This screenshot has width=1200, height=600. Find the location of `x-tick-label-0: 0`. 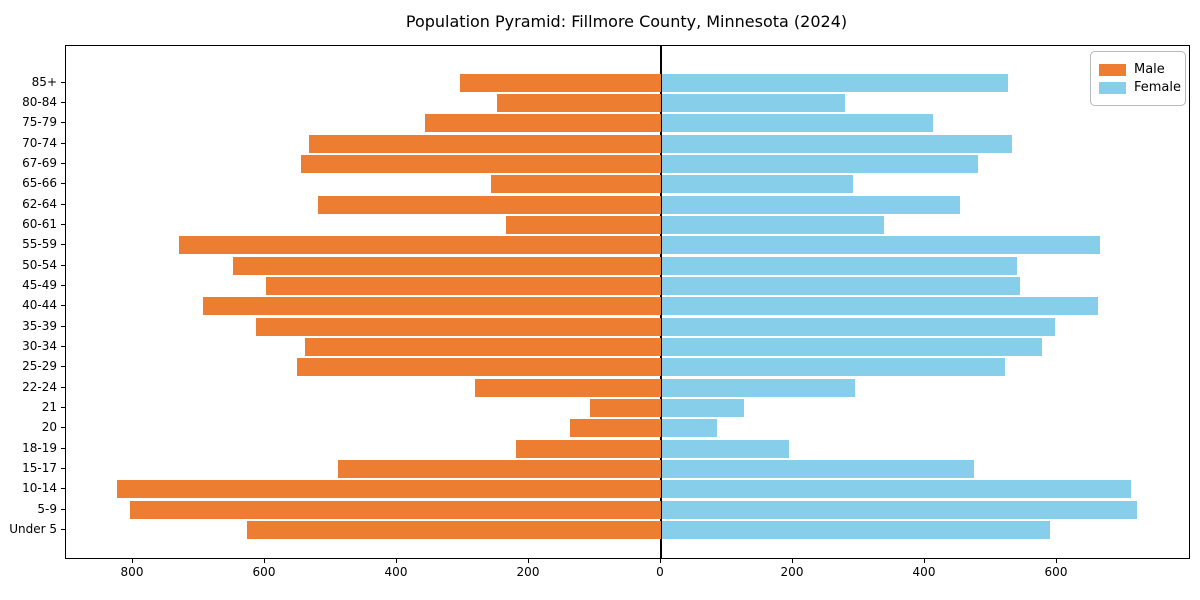

x-tick-label-0: 0 is located at coordinates (660, 572).